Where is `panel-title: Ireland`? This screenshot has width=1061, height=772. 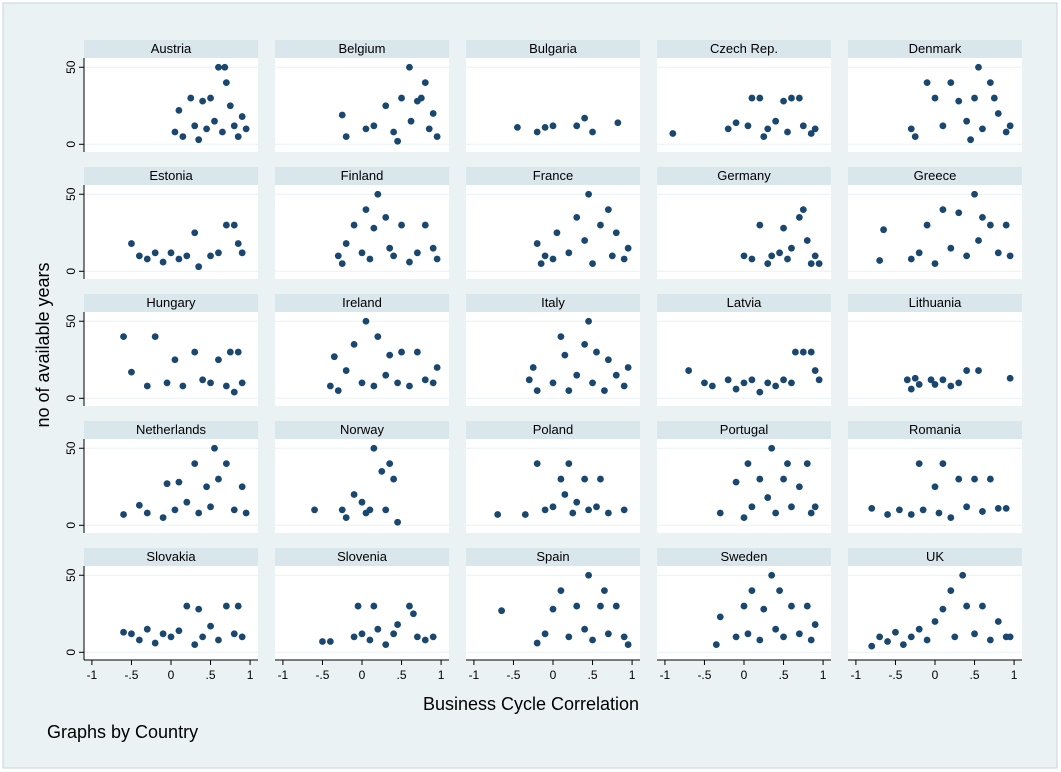
panel-title: Ireland is located at coordinates (362, 302).